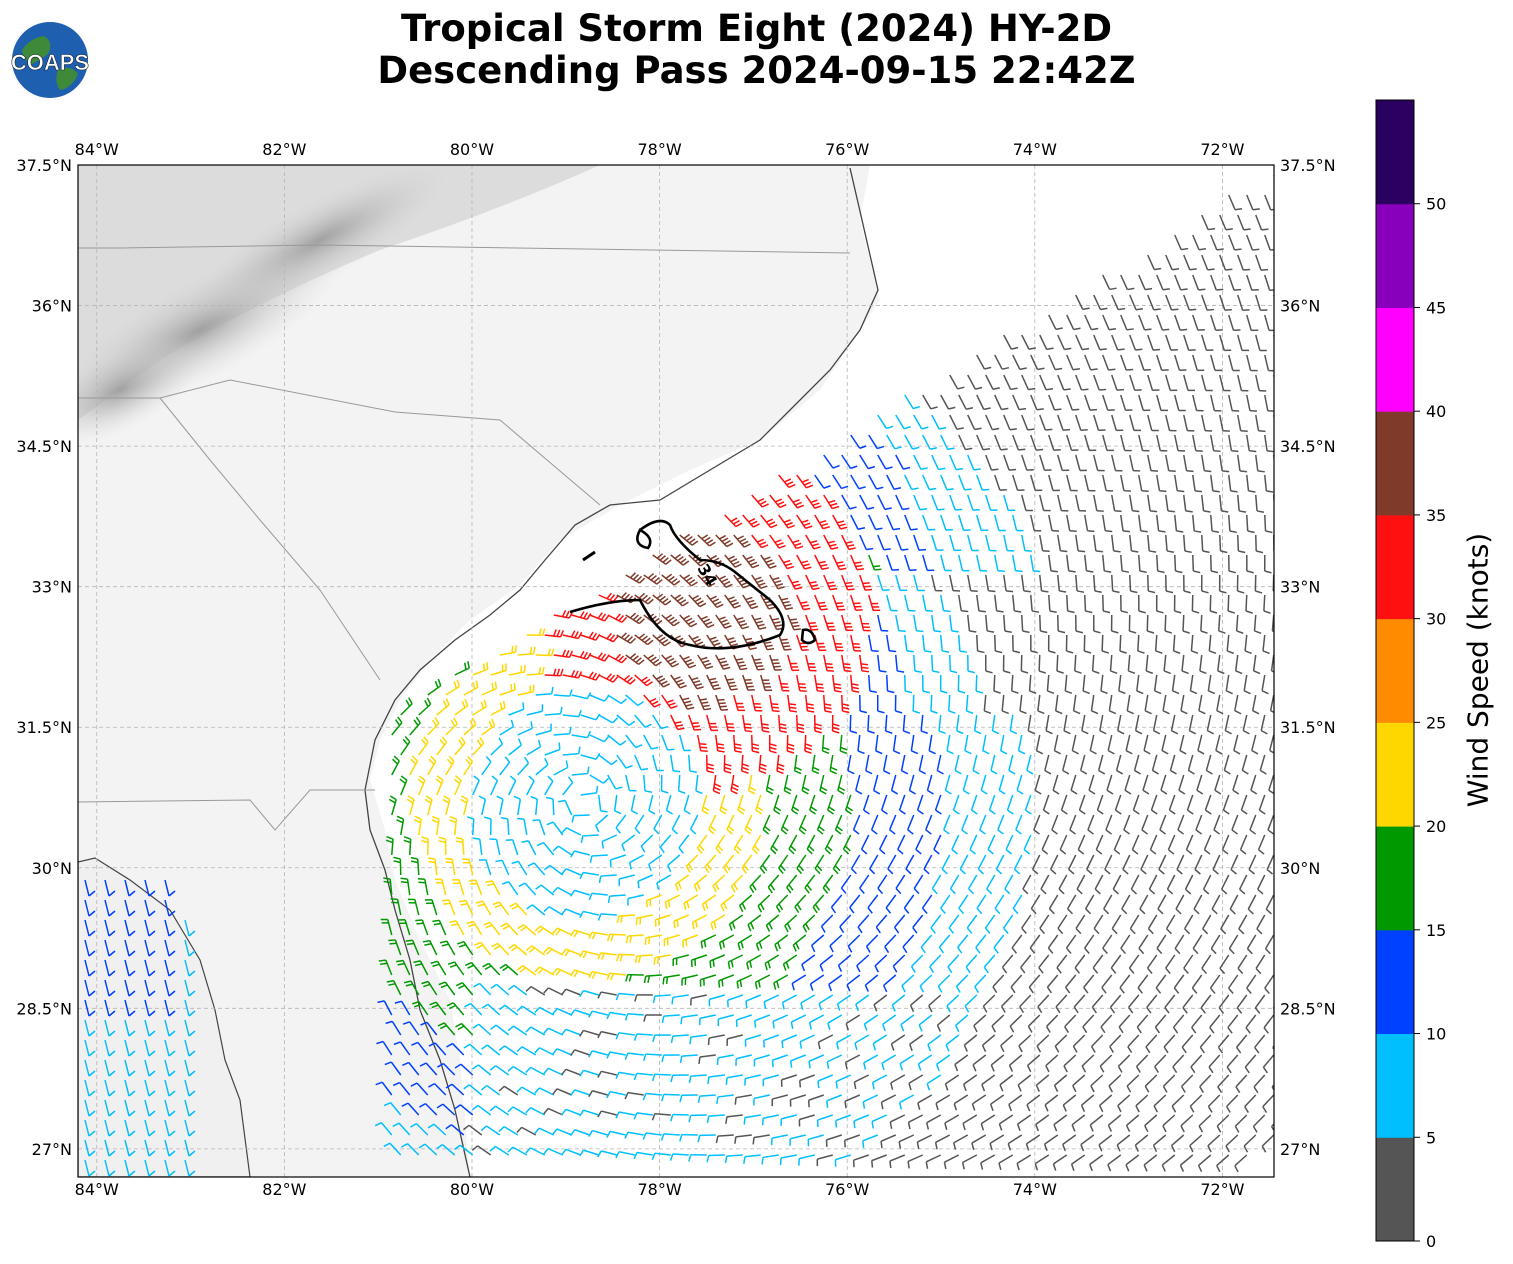 This screenshot has width=1513, height=1264. What do you see at coordinates (1395, 255) in the screenshot?
I see `colorbar-segment` at bounding box center [1395, 255].